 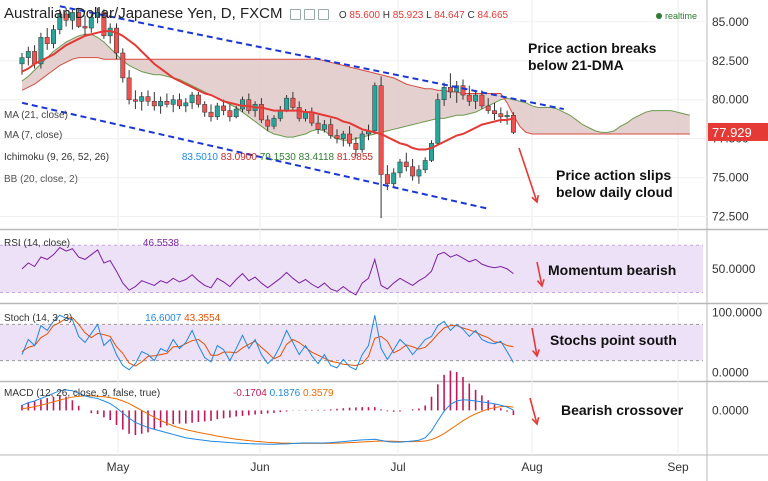 What do you see at coordinates (659, 16) in the screenshot?
I see `status-dot-icon` at bounding box center [659, 16].